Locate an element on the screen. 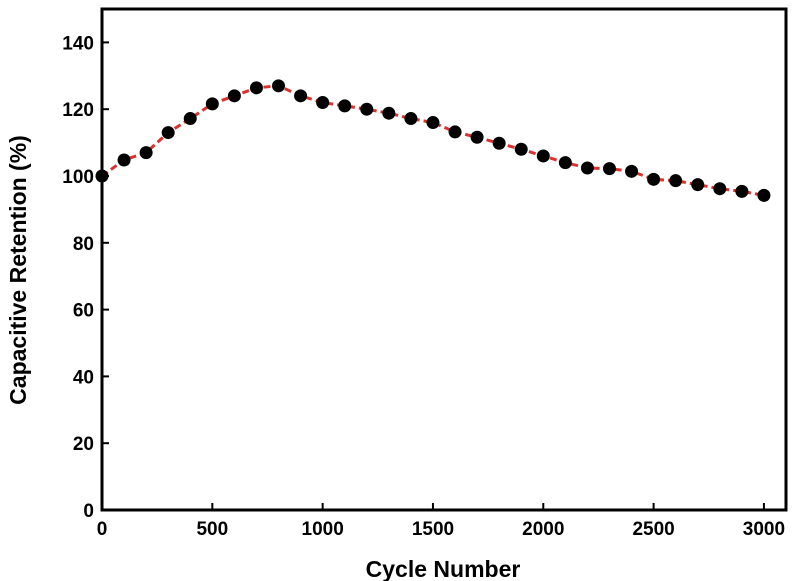 The image size is (795, 581). x-axis: 0 500 1000 1500 2000 2500 3000 is located at coordinates (441, 521).